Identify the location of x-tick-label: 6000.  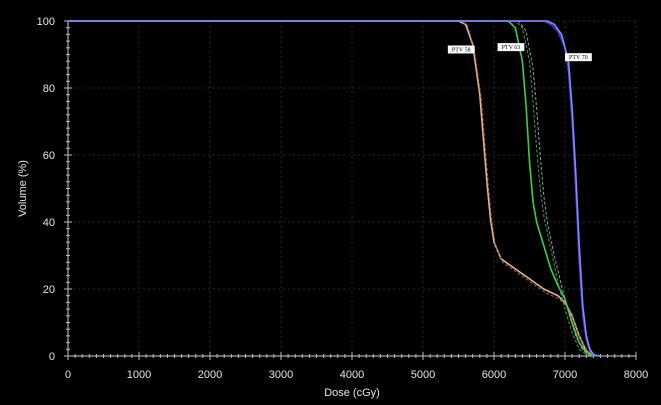
(494, 375).